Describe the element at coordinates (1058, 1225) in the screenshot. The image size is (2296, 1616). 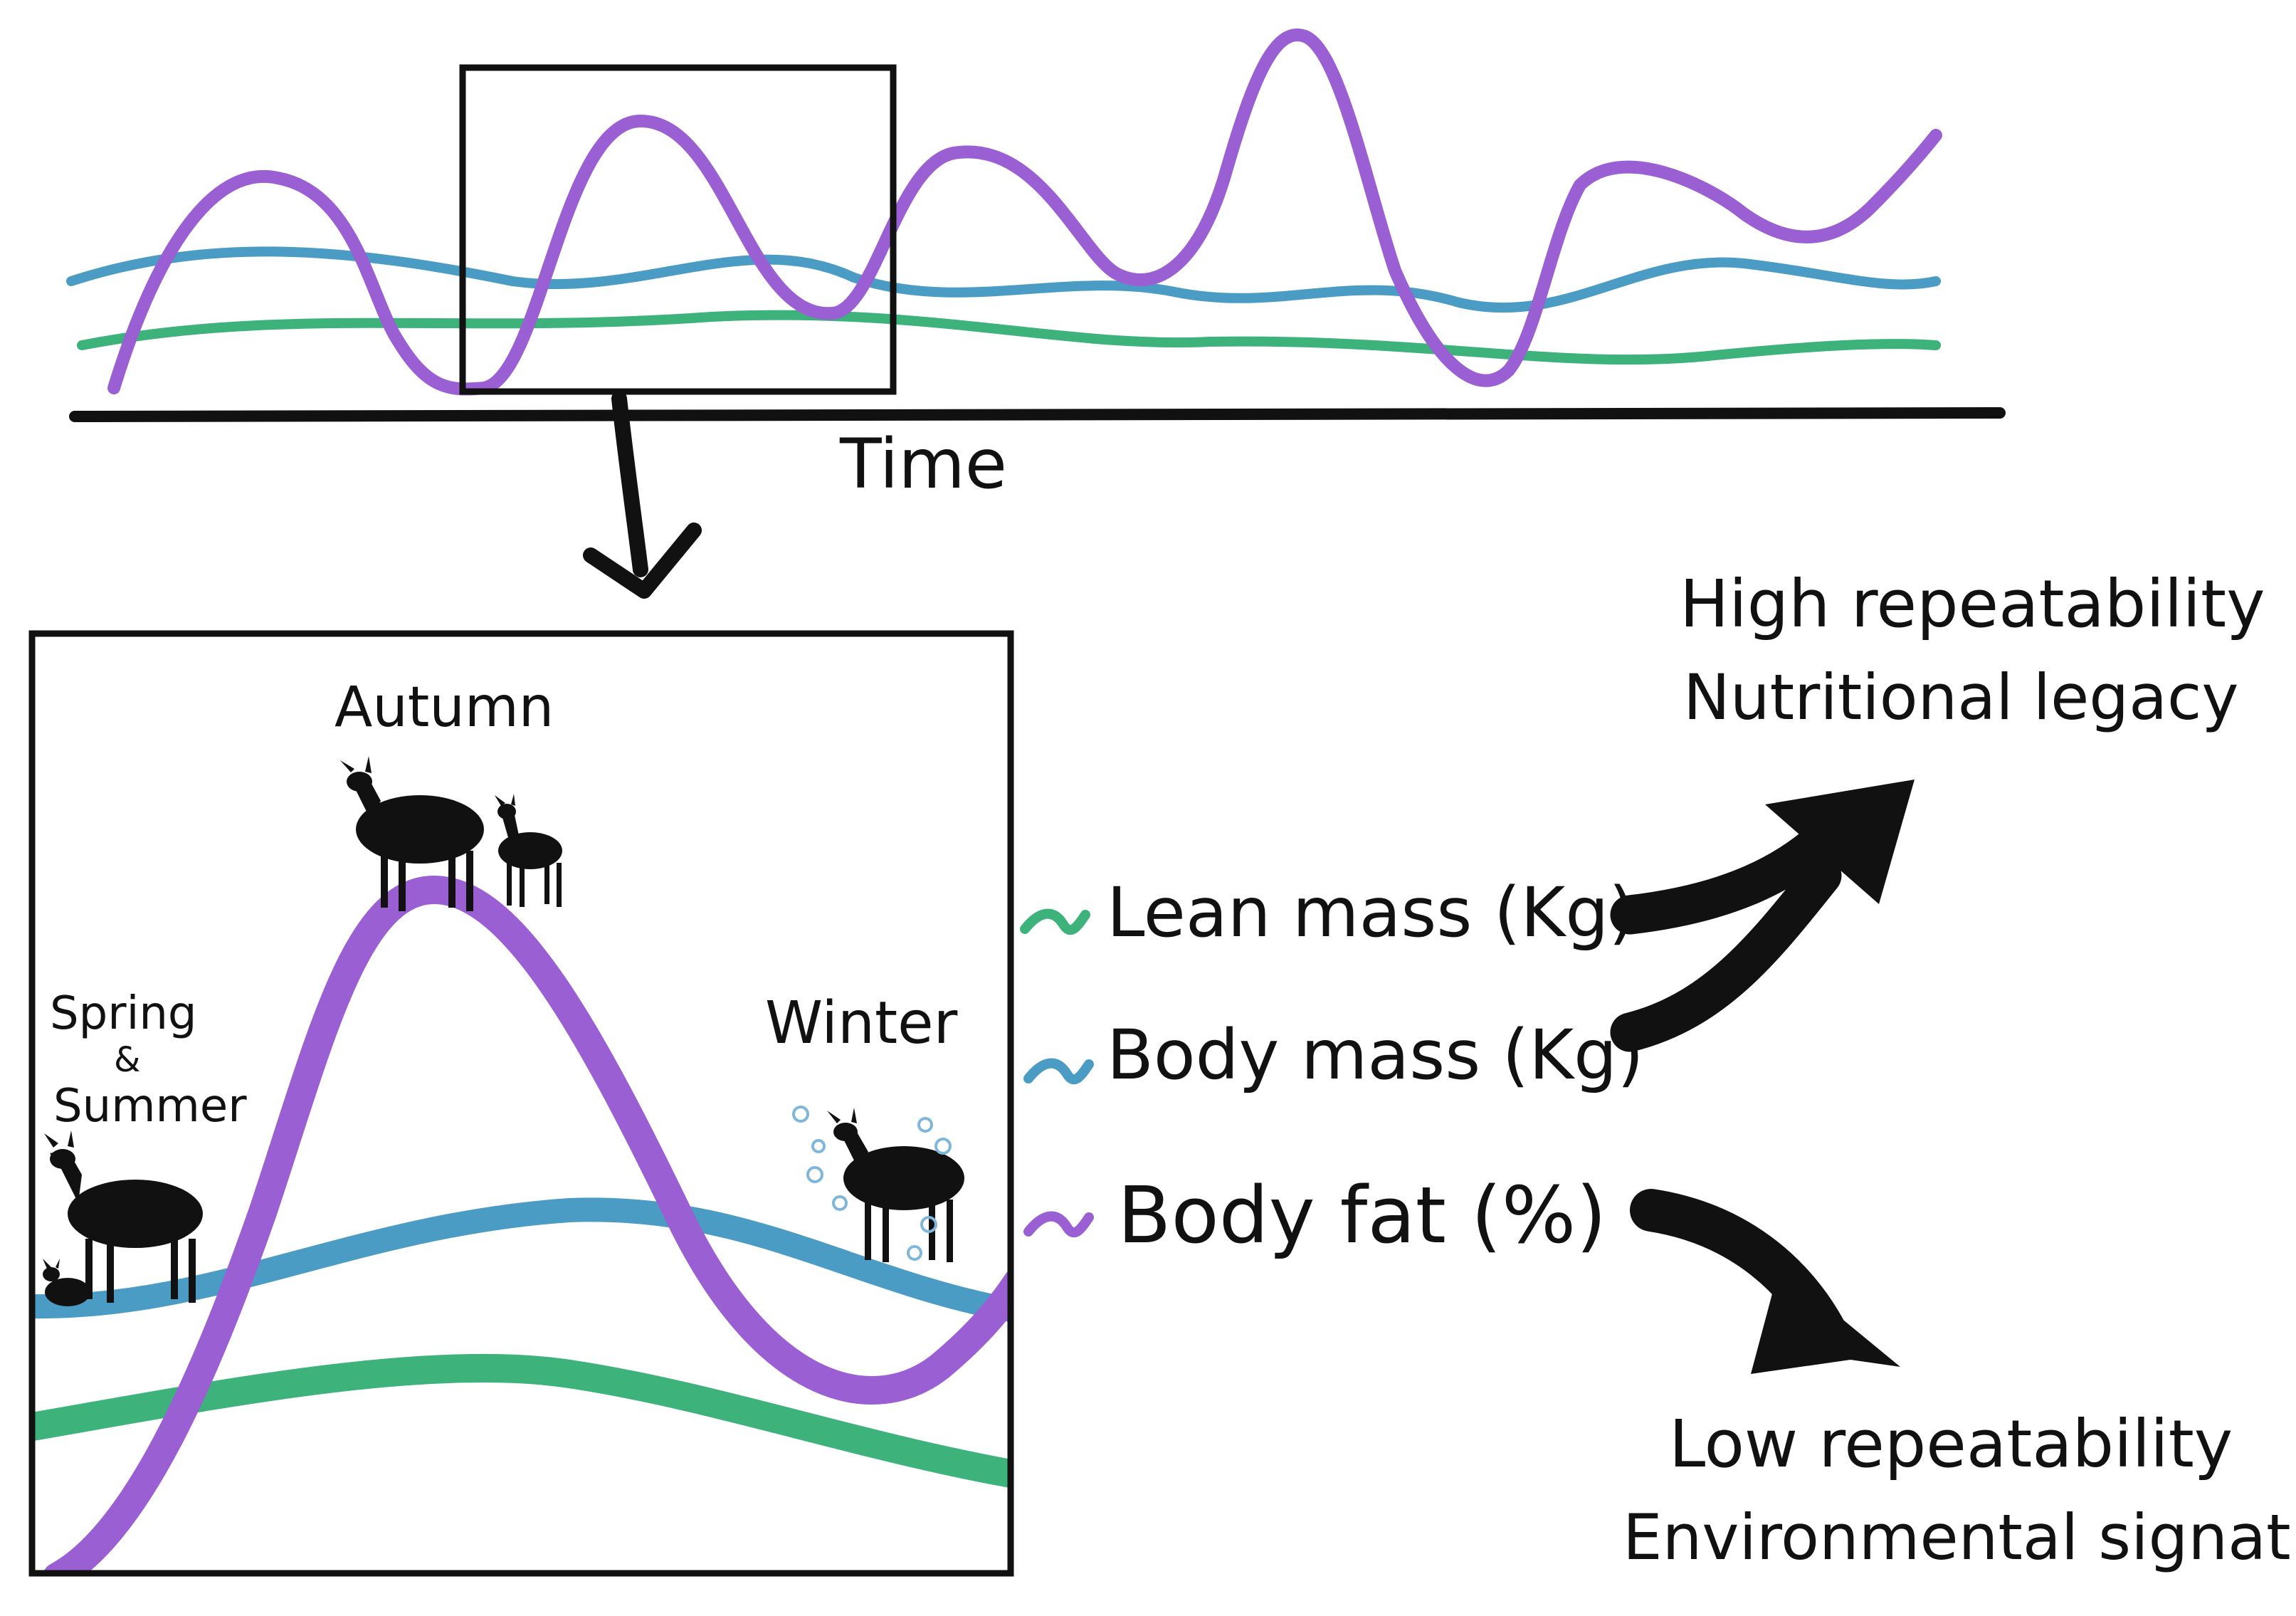
I see `legend-swatch-body-fat` at that location.